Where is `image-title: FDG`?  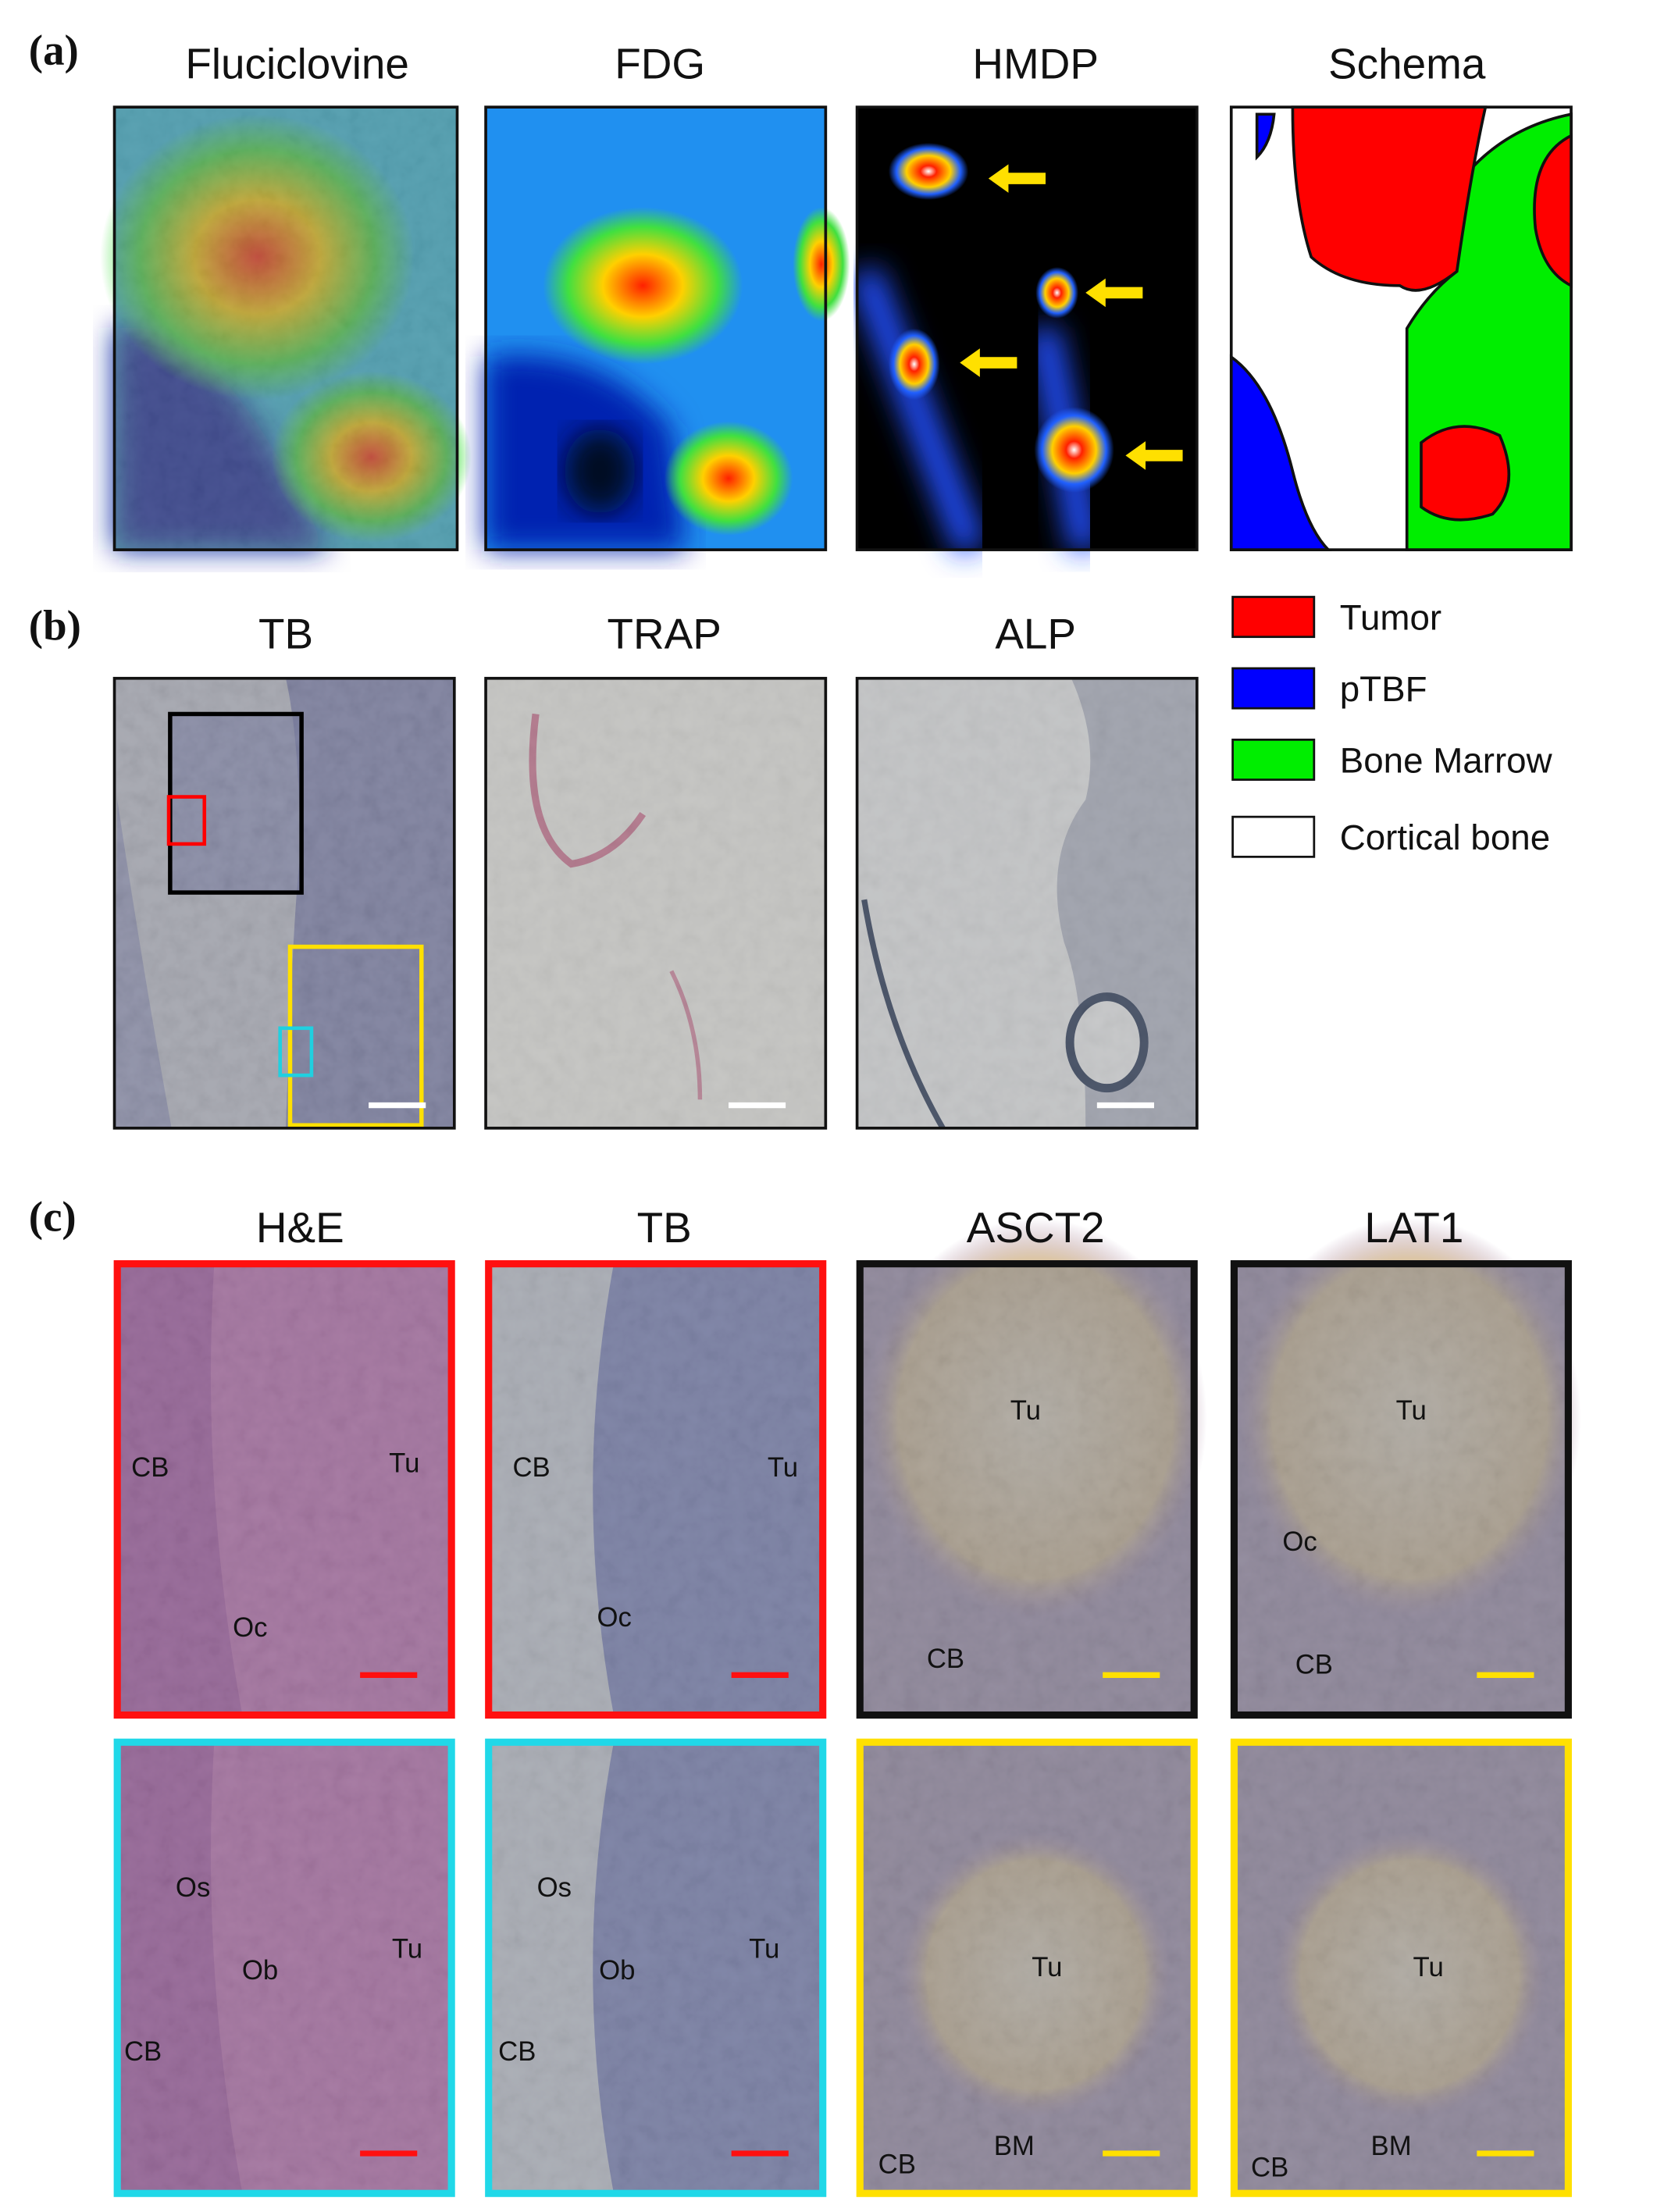
image-title: FDG is located at coordinates (660, 64).